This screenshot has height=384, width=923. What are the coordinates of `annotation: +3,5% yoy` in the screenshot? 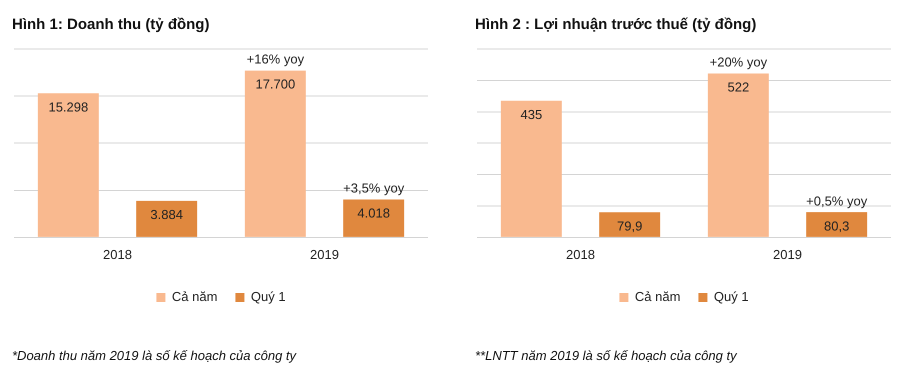 It's located at (374, 188).